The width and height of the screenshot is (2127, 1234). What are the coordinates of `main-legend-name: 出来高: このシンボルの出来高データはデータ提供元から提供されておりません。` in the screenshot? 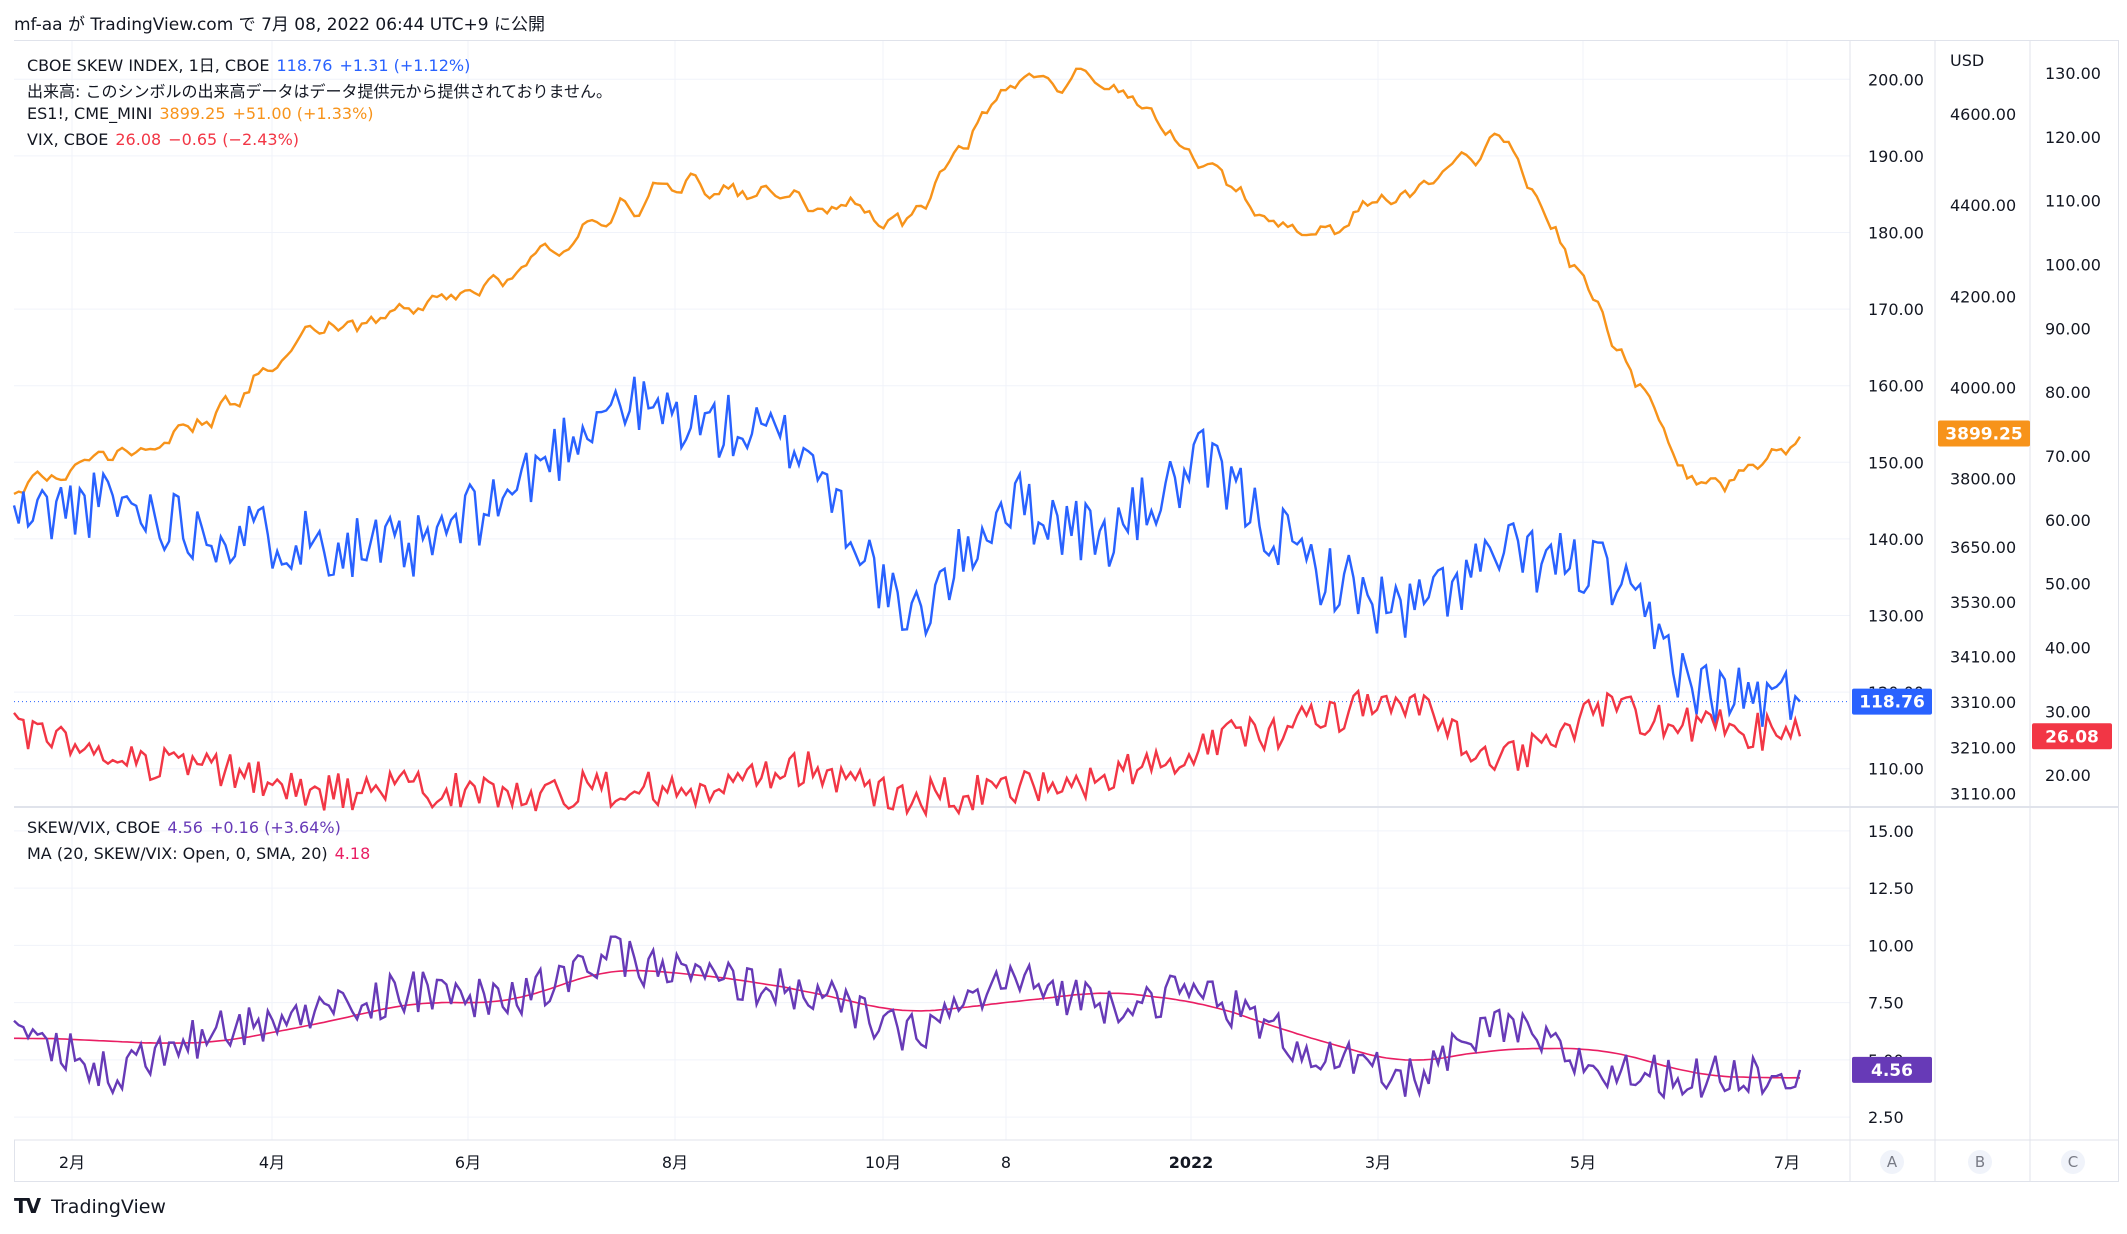 It's located at (320, 91).